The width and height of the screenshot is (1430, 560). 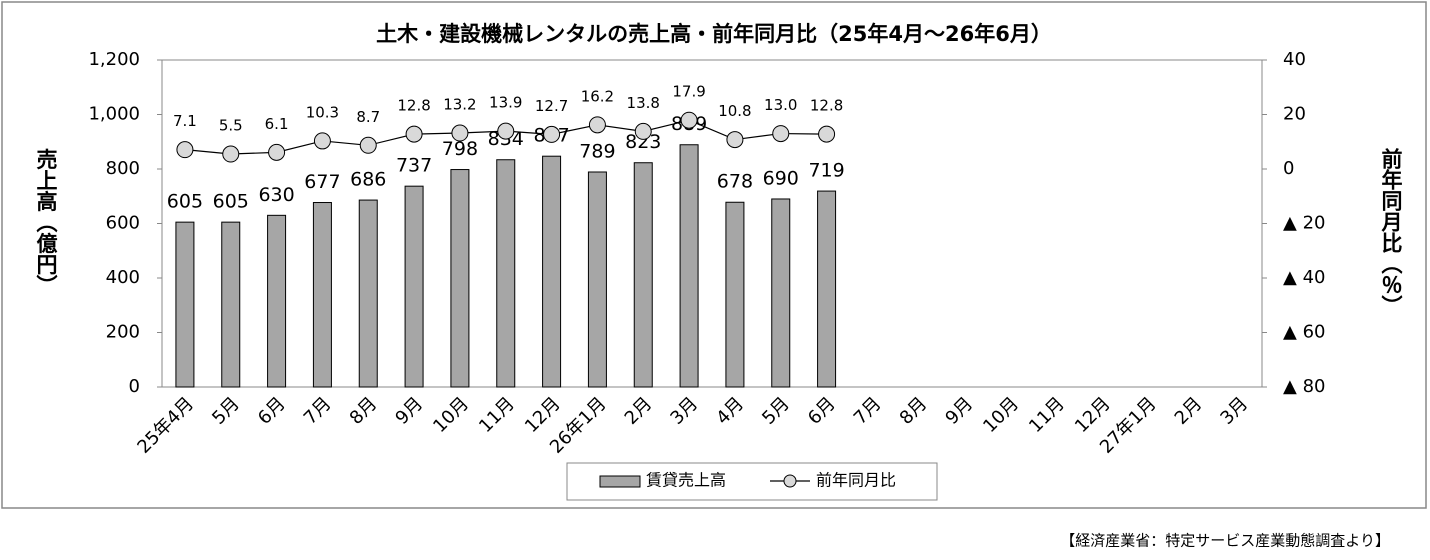 What do you see at coordinates (123, 223) in the screenshot?
I see `y-tick-label: 600` at bounding box center [123, 223].